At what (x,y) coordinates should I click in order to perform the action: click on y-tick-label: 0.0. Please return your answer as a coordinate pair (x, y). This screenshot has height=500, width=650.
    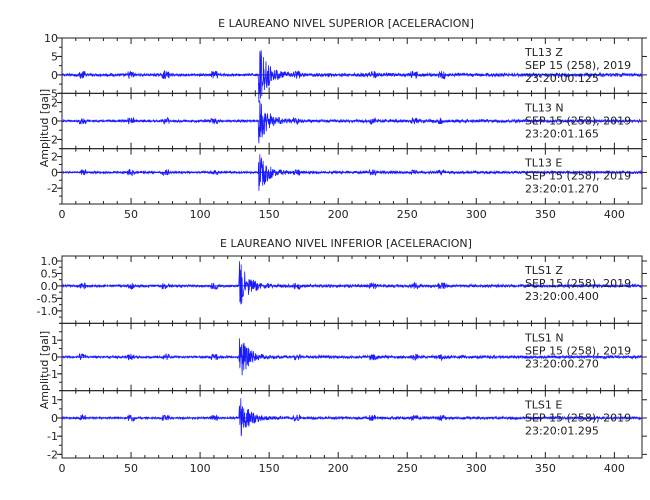
    Looking at the image, I should click on (50, 286).